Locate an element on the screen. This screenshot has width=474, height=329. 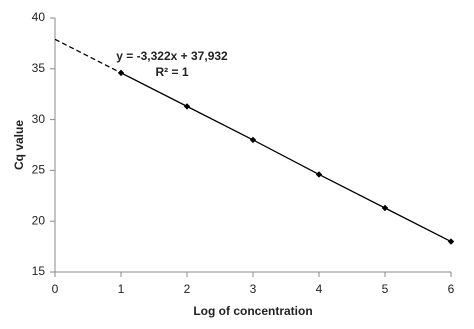
x-tick-label: 1 is located at coordinates (121, 289).